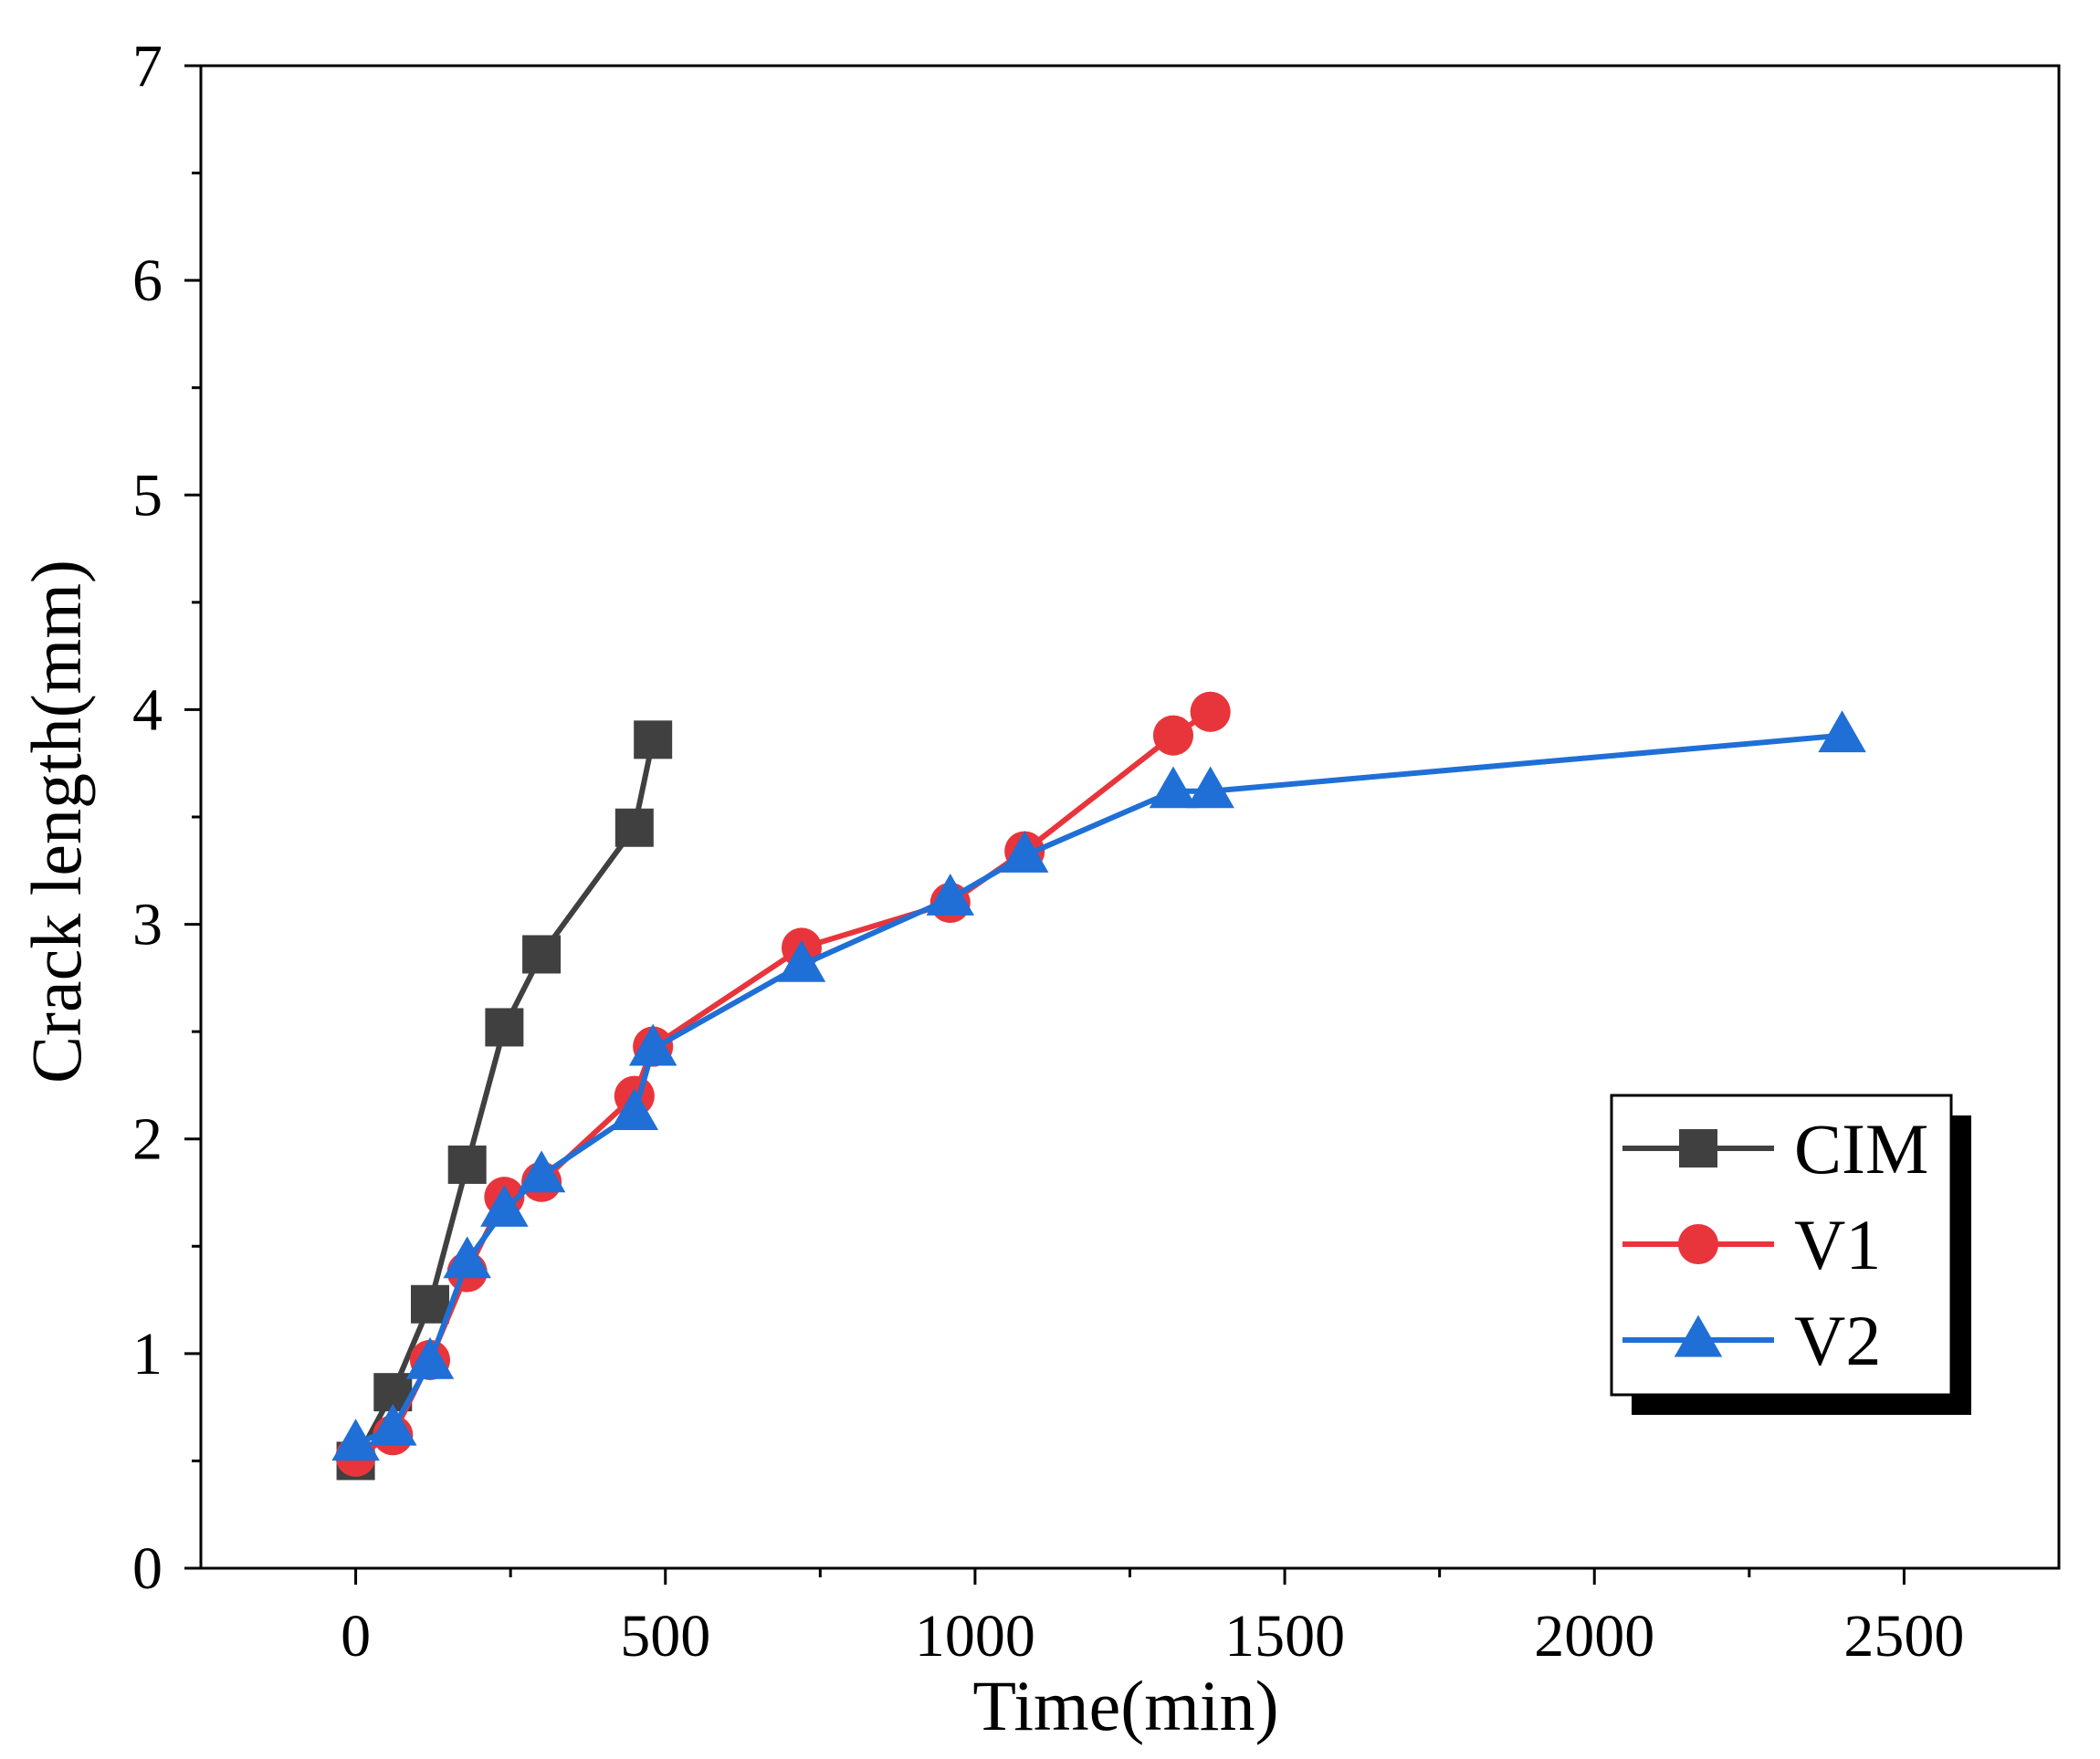 The width and height of the screenshot is (2100, 1759). Describe the element at coordinates (147, 1354) in the screenshot. I see `y-tick-label: 1` at that location.